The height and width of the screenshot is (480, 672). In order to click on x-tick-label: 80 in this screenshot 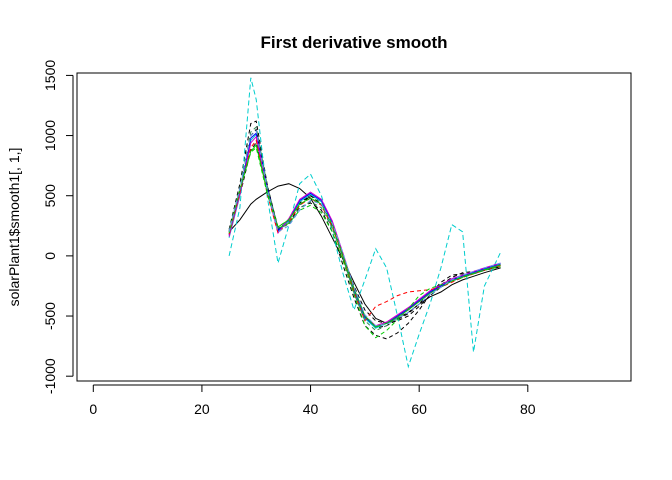, I will do `click(528, 409)`.